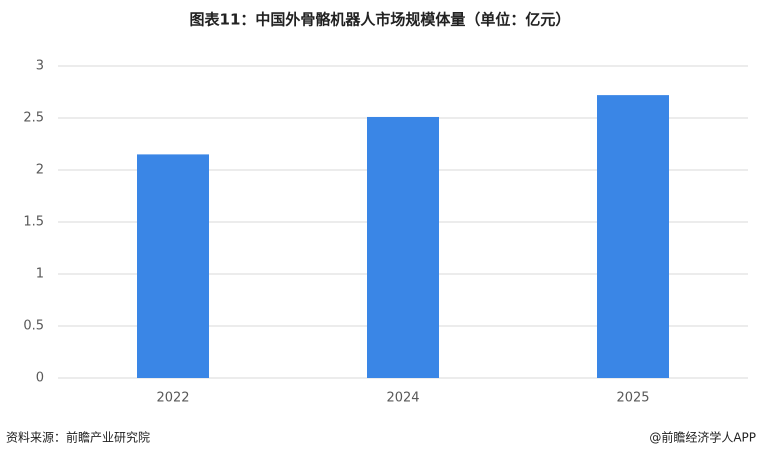 Image resolution: width=760 pixels, height=458 pixels. What do you see at coordinates (78, 437) in the screenshot?
I see `source-note: 资料来源：前瞻产业研究院` at bounding box center [78, 437].